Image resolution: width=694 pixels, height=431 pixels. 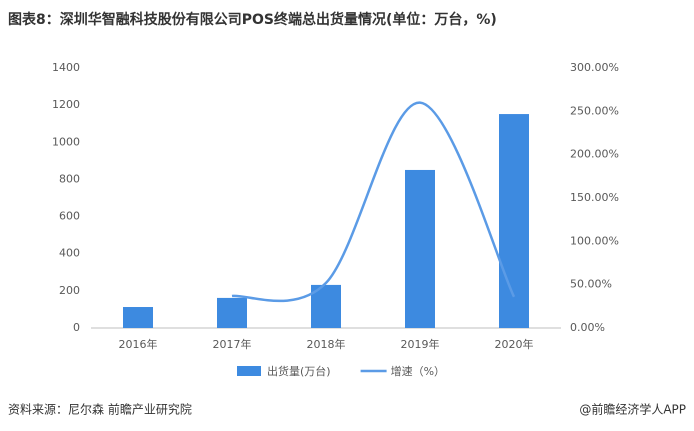 I want to click on x-tick-label: 2018年, so click(x=326, y=344).